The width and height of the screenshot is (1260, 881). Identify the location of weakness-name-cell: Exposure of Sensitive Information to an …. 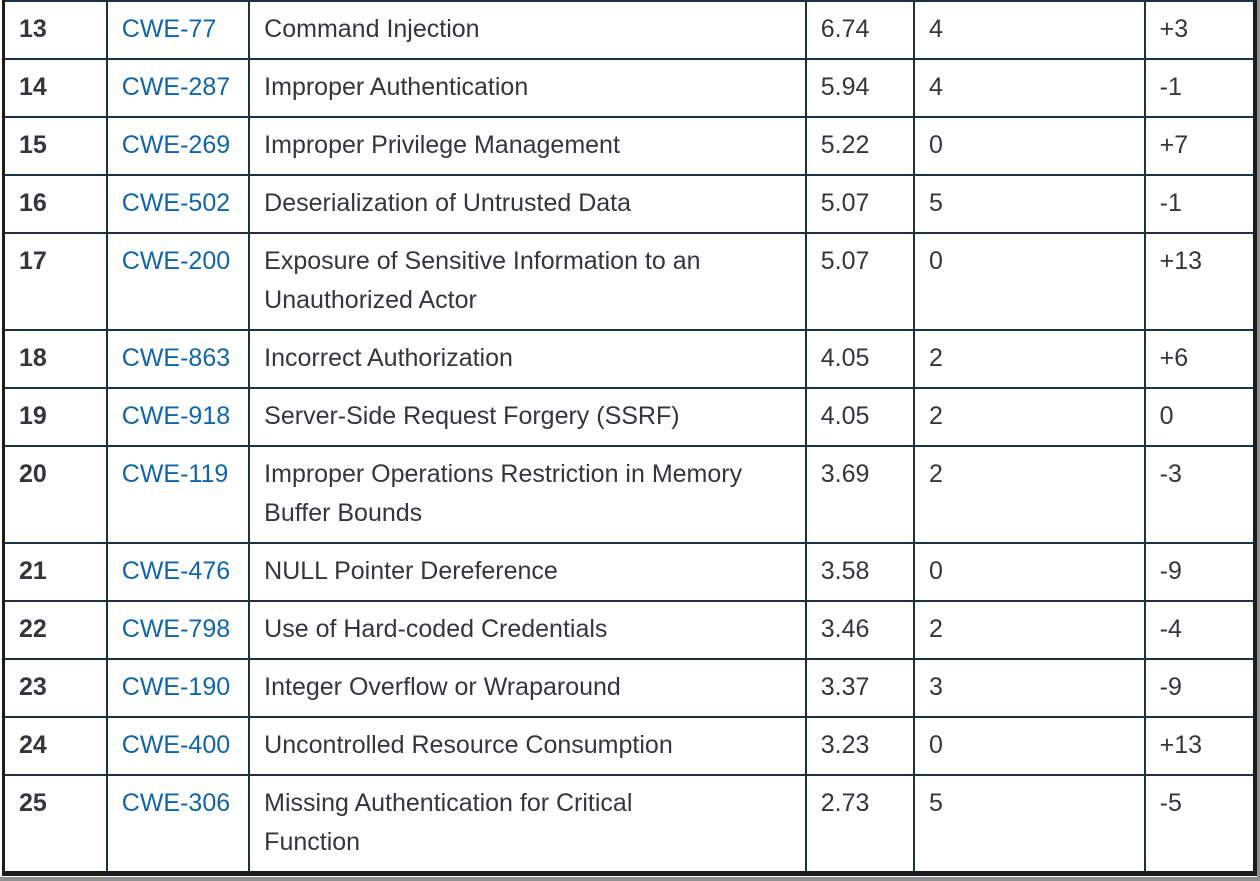
(527, 281).